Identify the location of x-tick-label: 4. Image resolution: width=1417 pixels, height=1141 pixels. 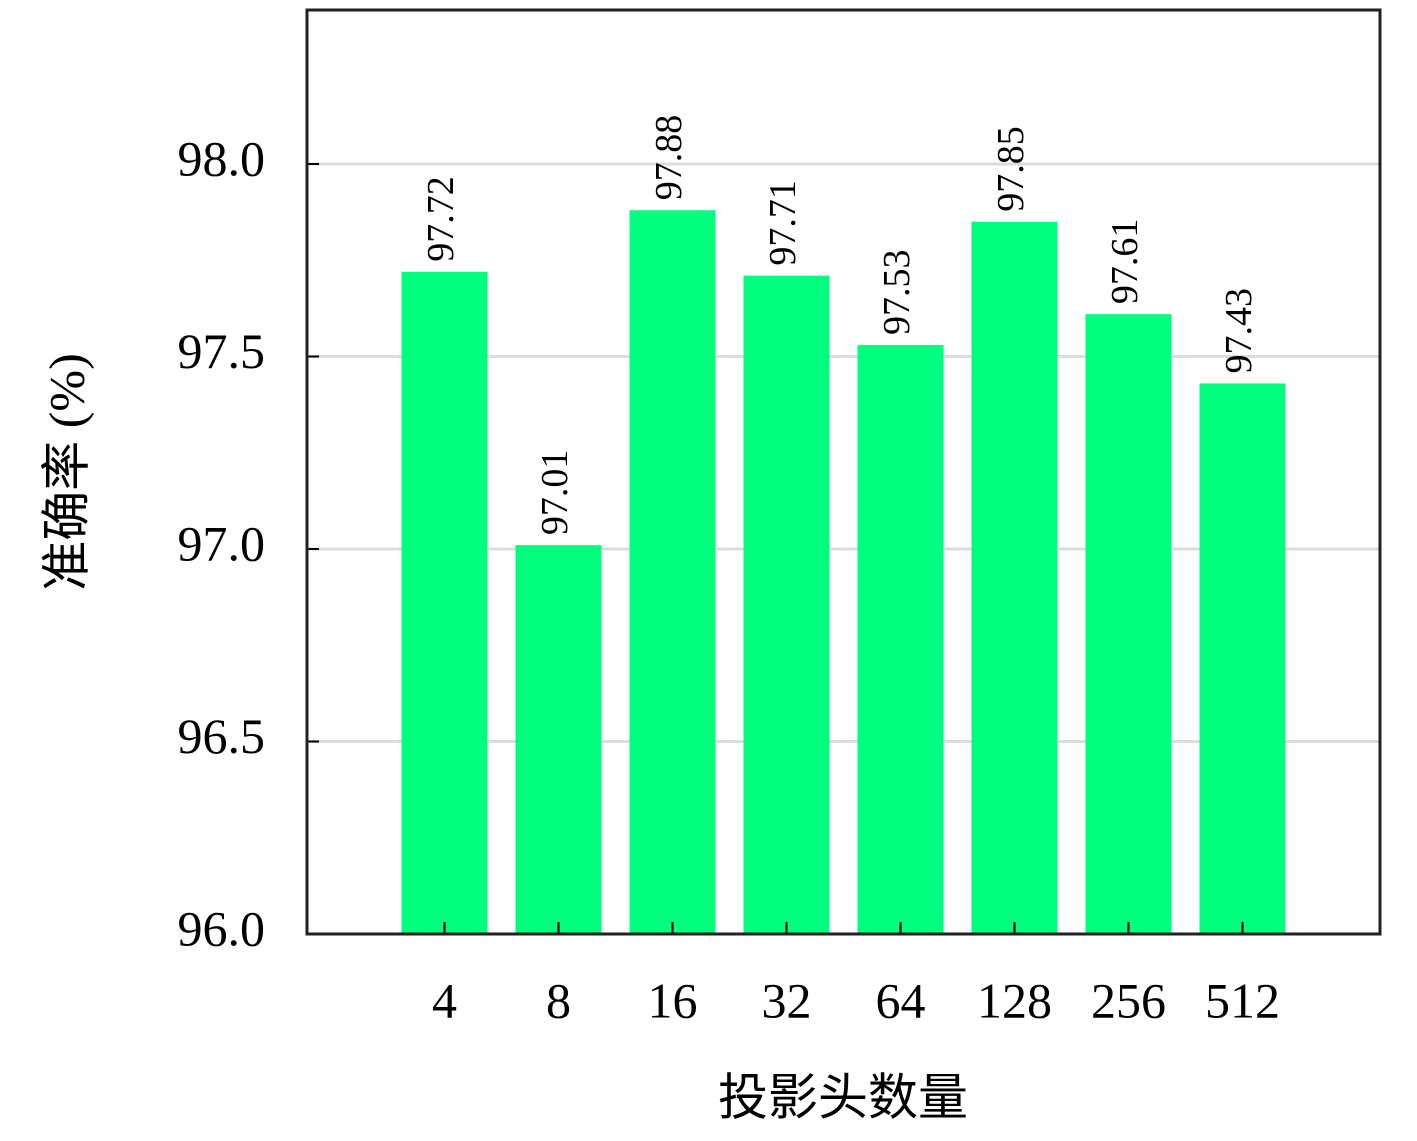
(444, 1000).